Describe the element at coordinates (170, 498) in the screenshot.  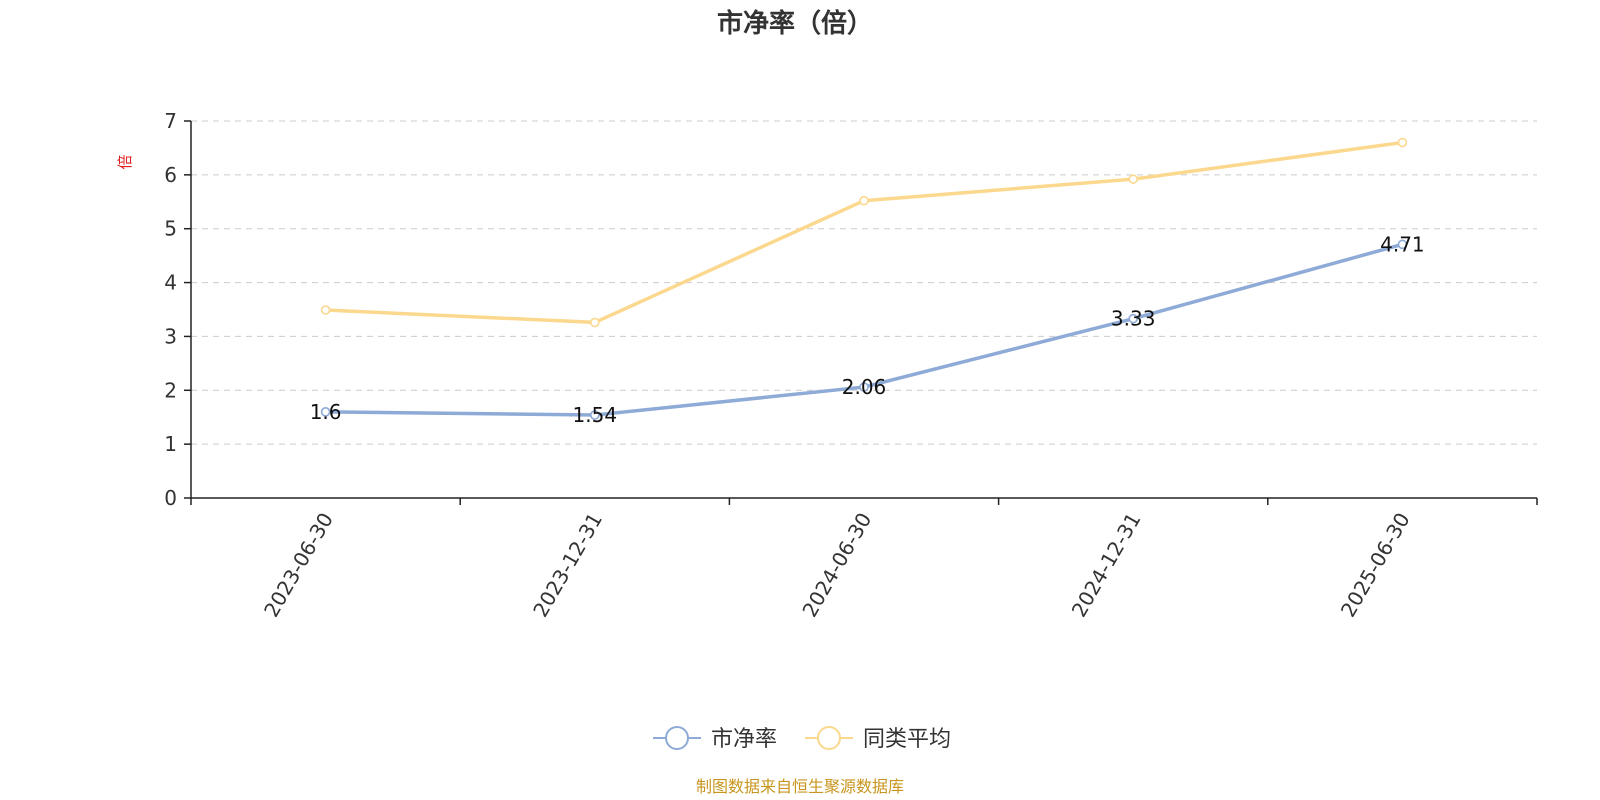
I see `y-tick-label: 0` at that location.